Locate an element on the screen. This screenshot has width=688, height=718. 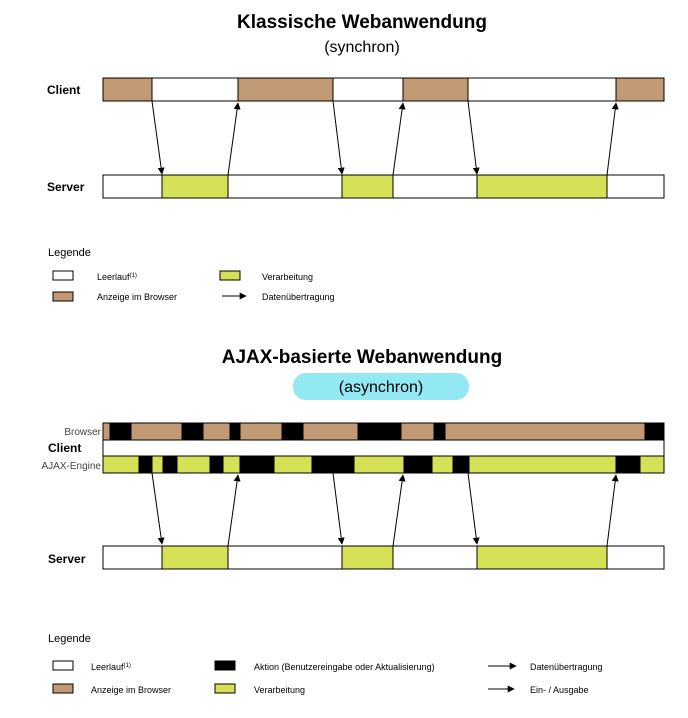
legend-io-label: Ein- / Ausgabe is located at coordinates (559, 690).